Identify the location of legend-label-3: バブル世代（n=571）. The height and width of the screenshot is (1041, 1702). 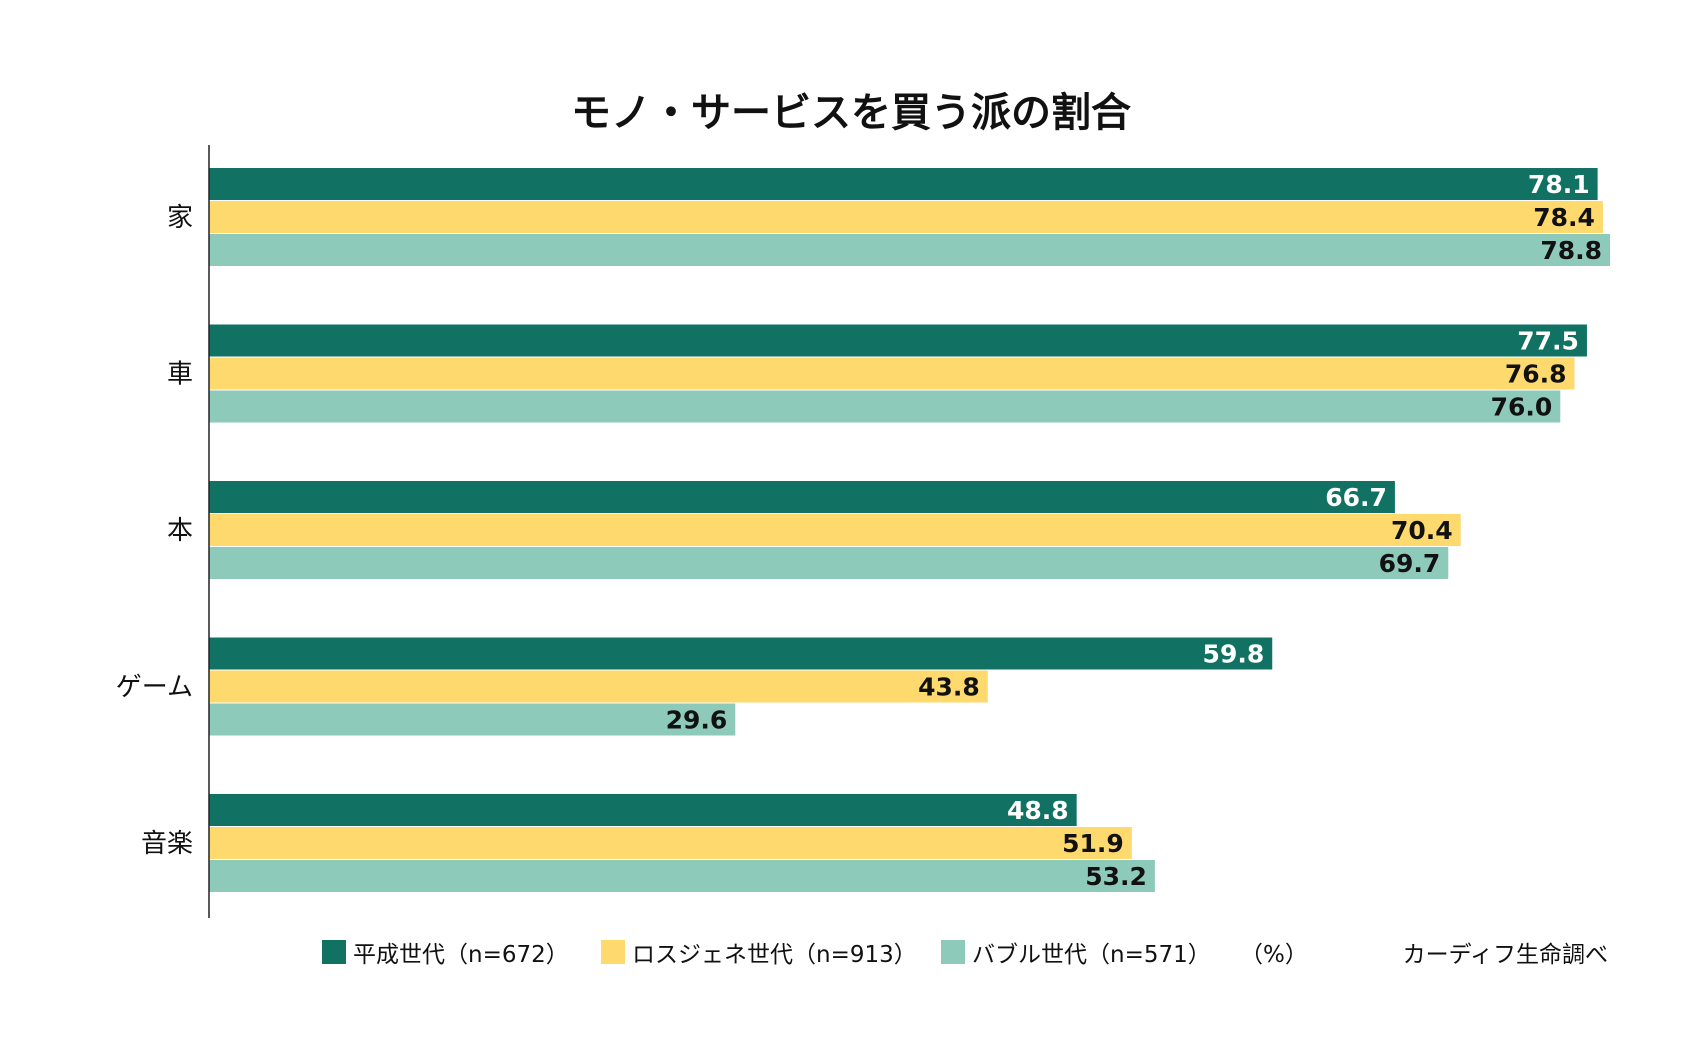
(1091, 955).